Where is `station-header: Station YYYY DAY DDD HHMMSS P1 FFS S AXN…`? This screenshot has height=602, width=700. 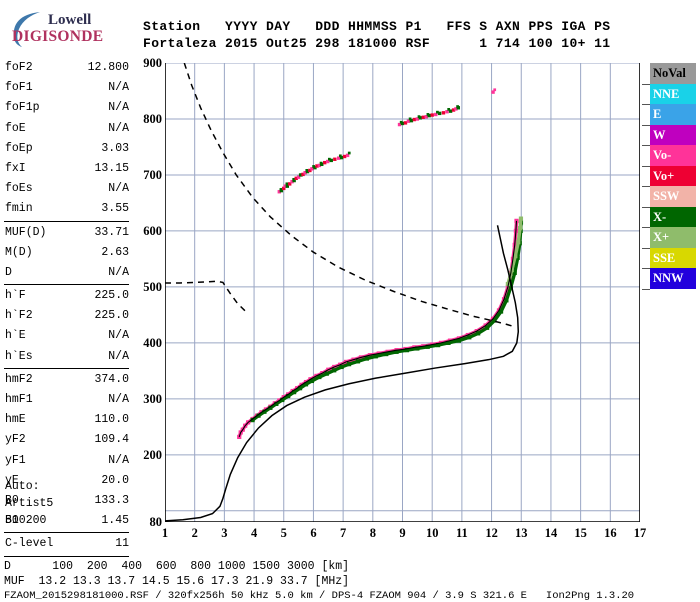 station-header: Station YYYY DAY DDD HHMMSS P1 FFS S AXN… is located at coordinates (376, 35).